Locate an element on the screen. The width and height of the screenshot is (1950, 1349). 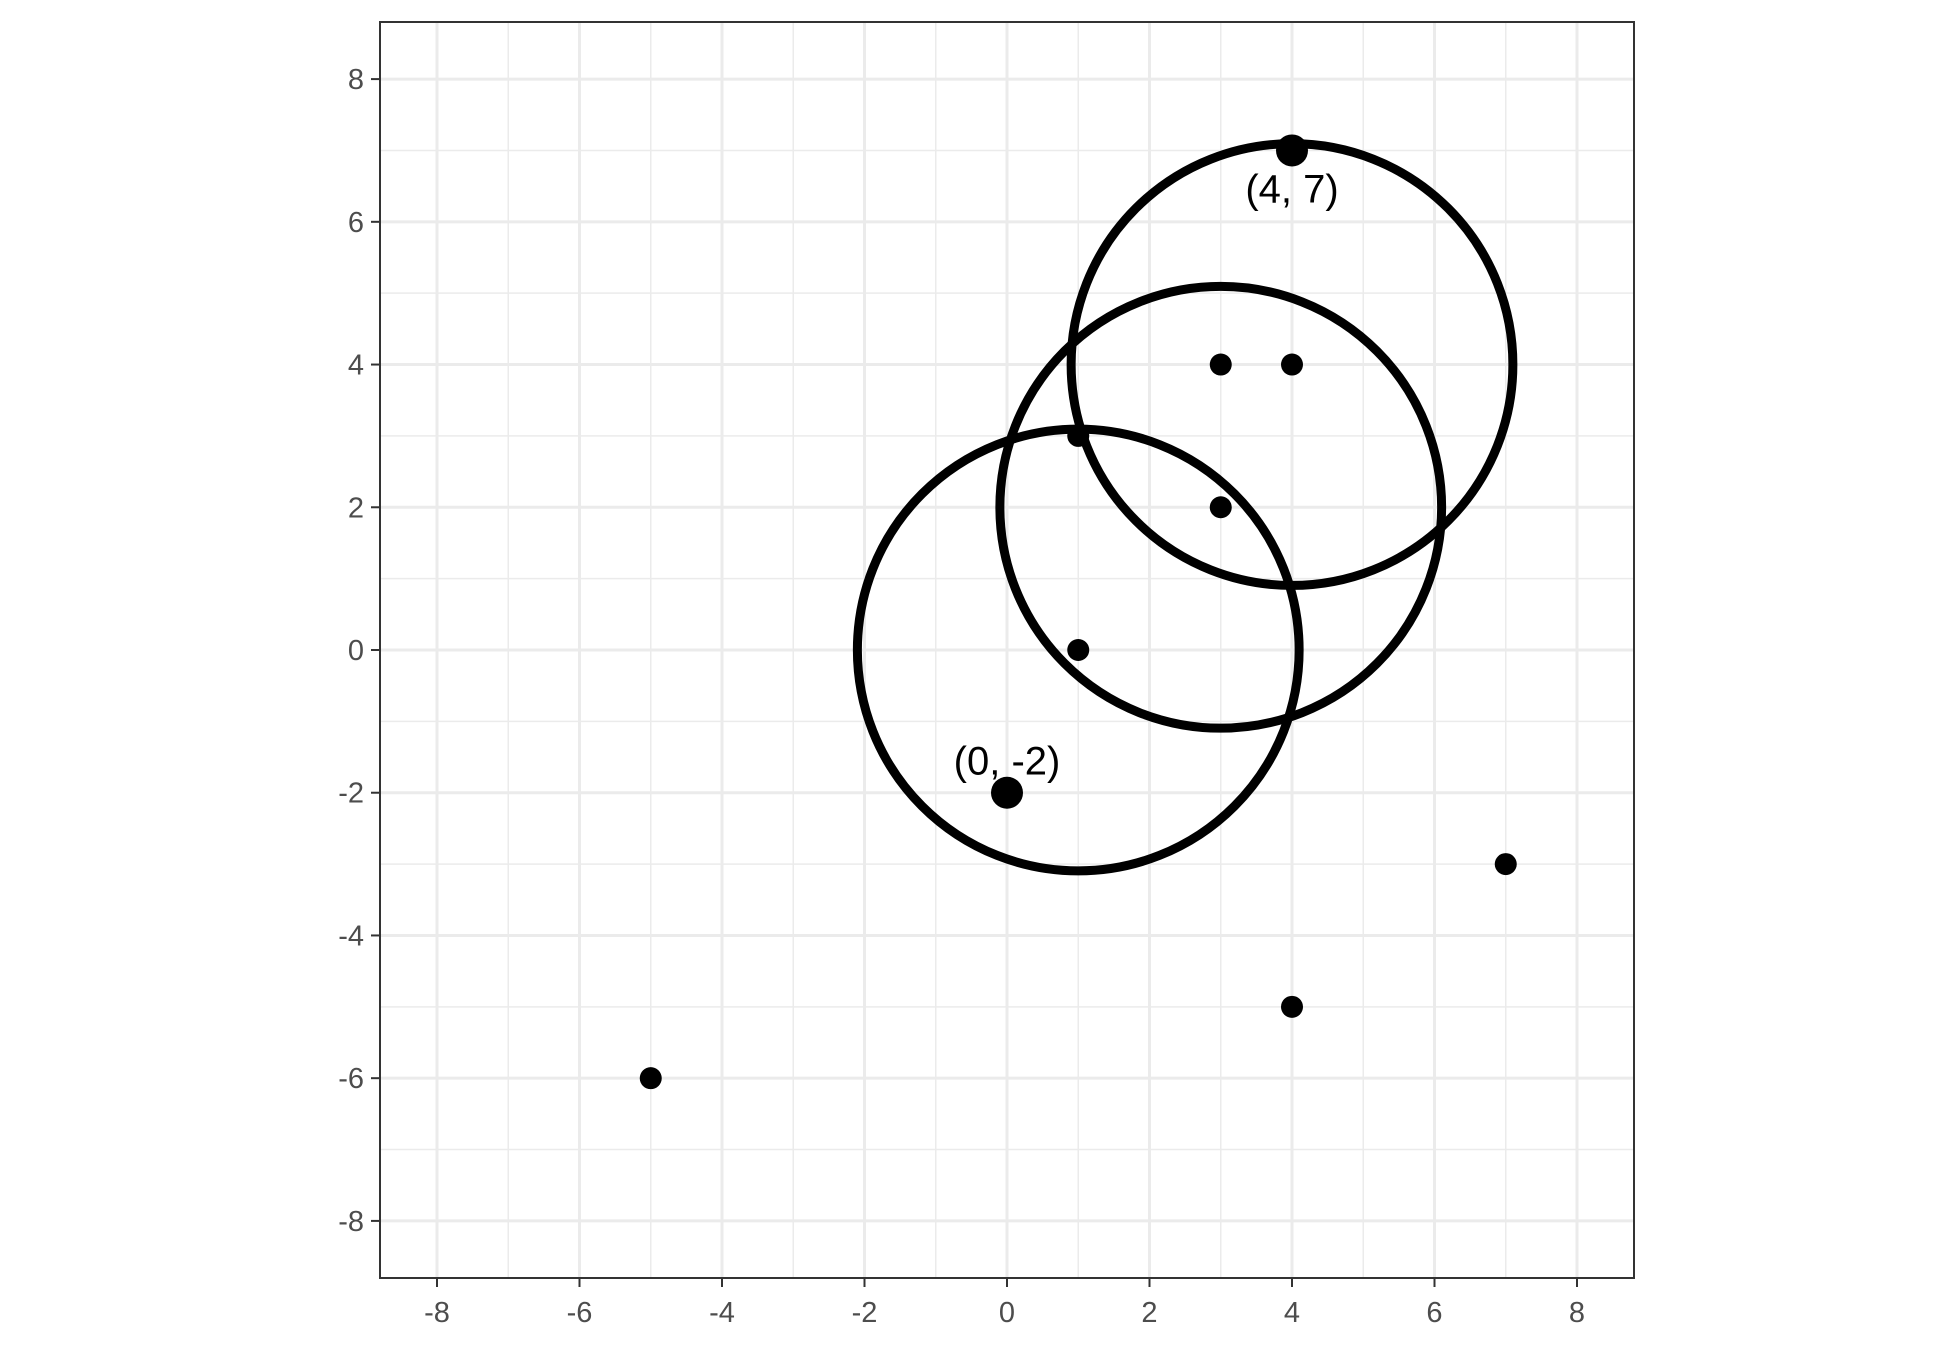
x-tick-label: -2 is located at coordinates (865, 1313).